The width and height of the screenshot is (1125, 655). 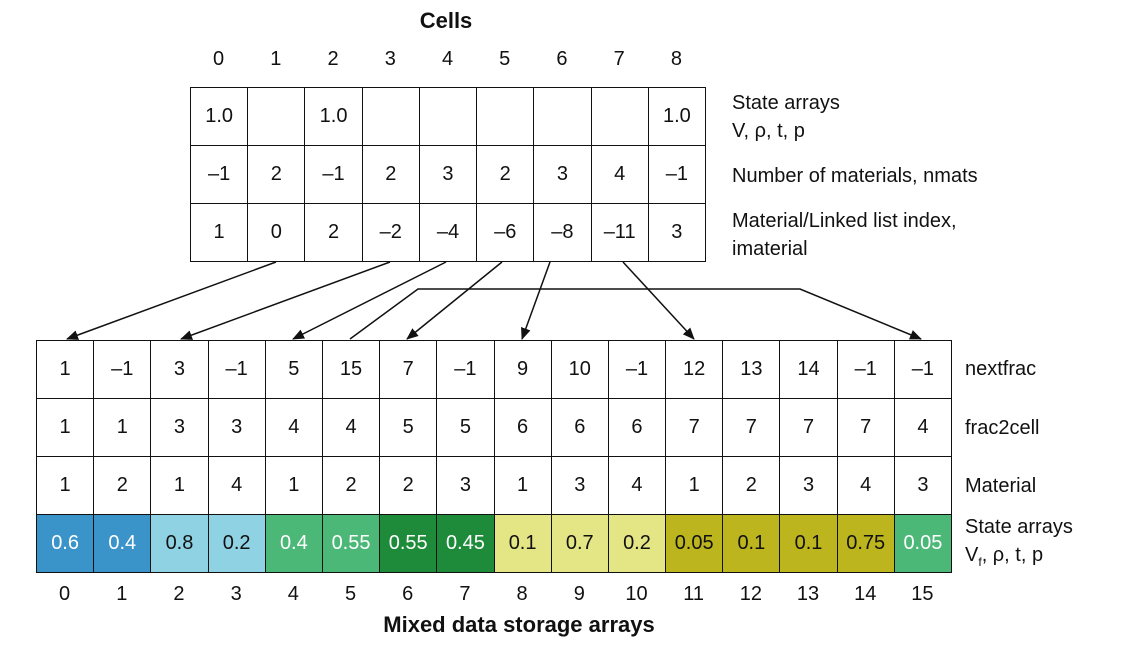 I want to click on imaterial-label: Material/Linked list index, imaterial, so click(x=844, y=235).